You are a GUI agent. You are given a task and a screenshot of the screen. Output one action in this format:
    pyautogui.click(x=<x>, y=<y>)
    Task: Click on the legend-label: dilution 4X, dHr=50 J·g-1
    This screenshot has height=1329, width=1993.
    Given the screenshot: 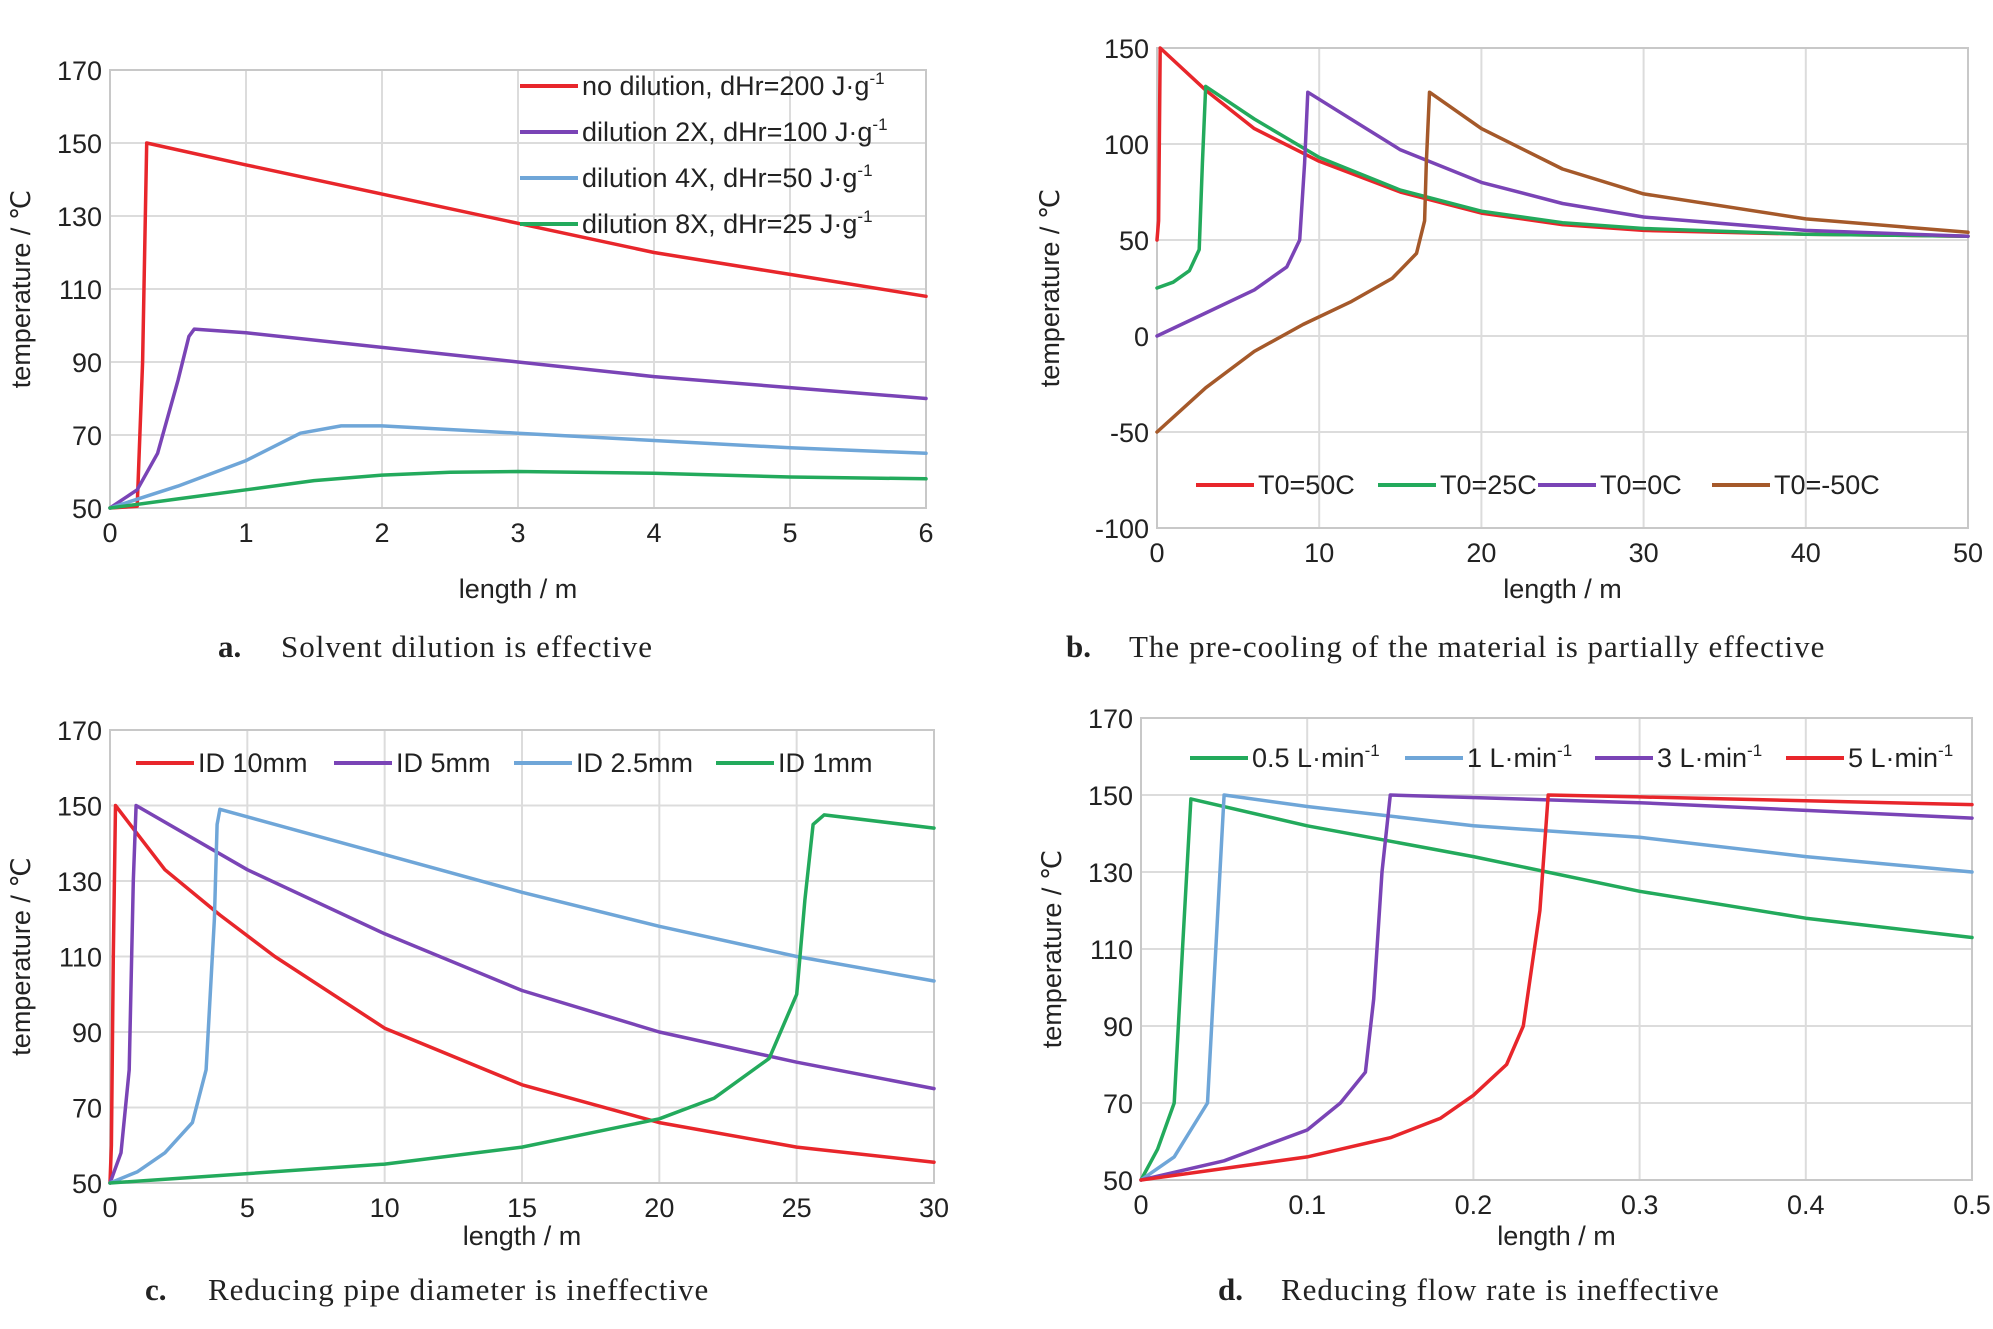 What is the action you would take?
    pyautogui.click(x=727, y=177)
    